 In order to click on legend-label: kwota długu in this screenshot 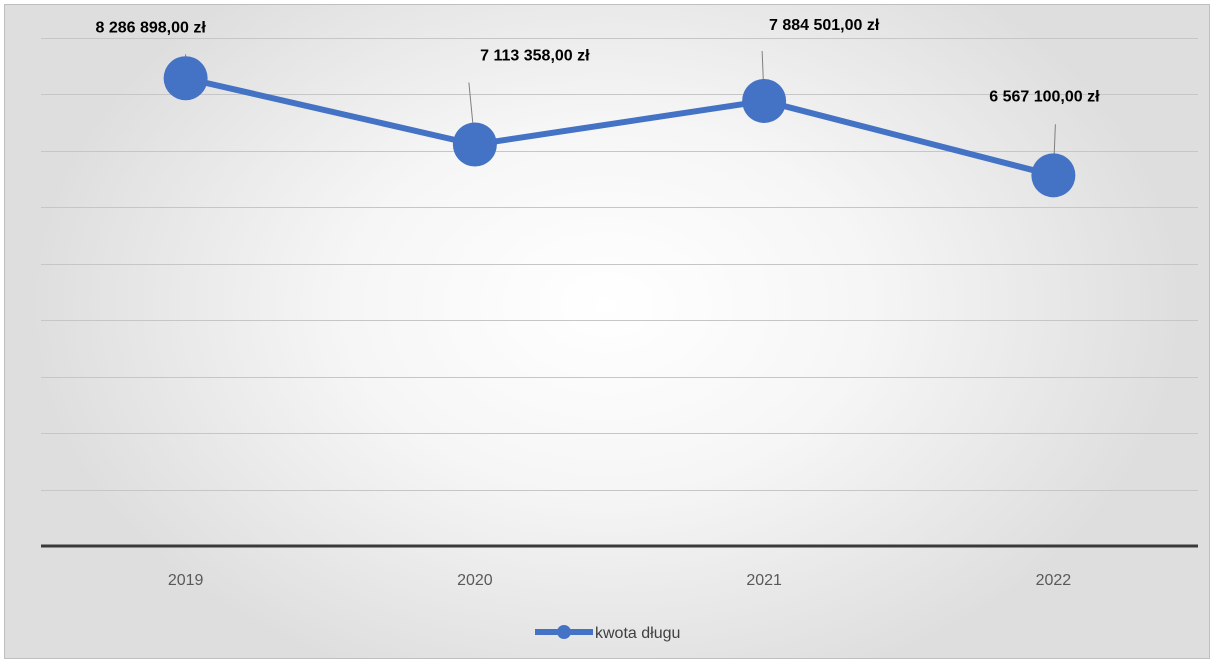, I will do `click(637, 633)`.